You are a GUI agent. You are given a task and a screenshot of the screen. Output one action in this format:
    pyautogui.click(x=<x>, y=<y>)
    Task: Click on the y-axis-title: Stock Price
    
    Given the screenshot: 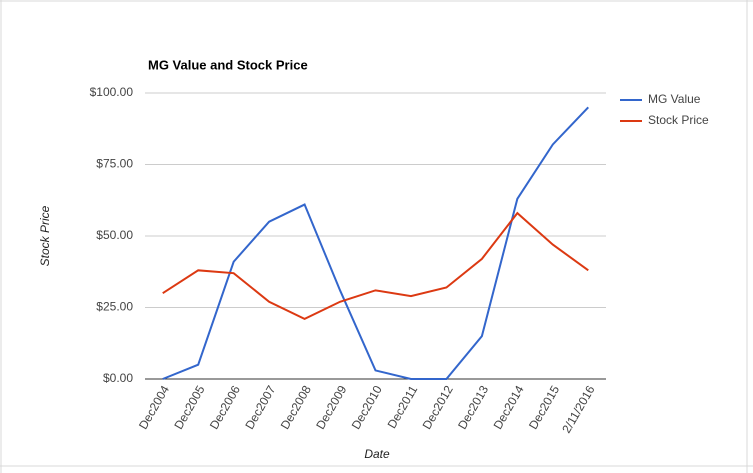 What is the action you would take?
    pyautogui.click(x=45, y=235)
    